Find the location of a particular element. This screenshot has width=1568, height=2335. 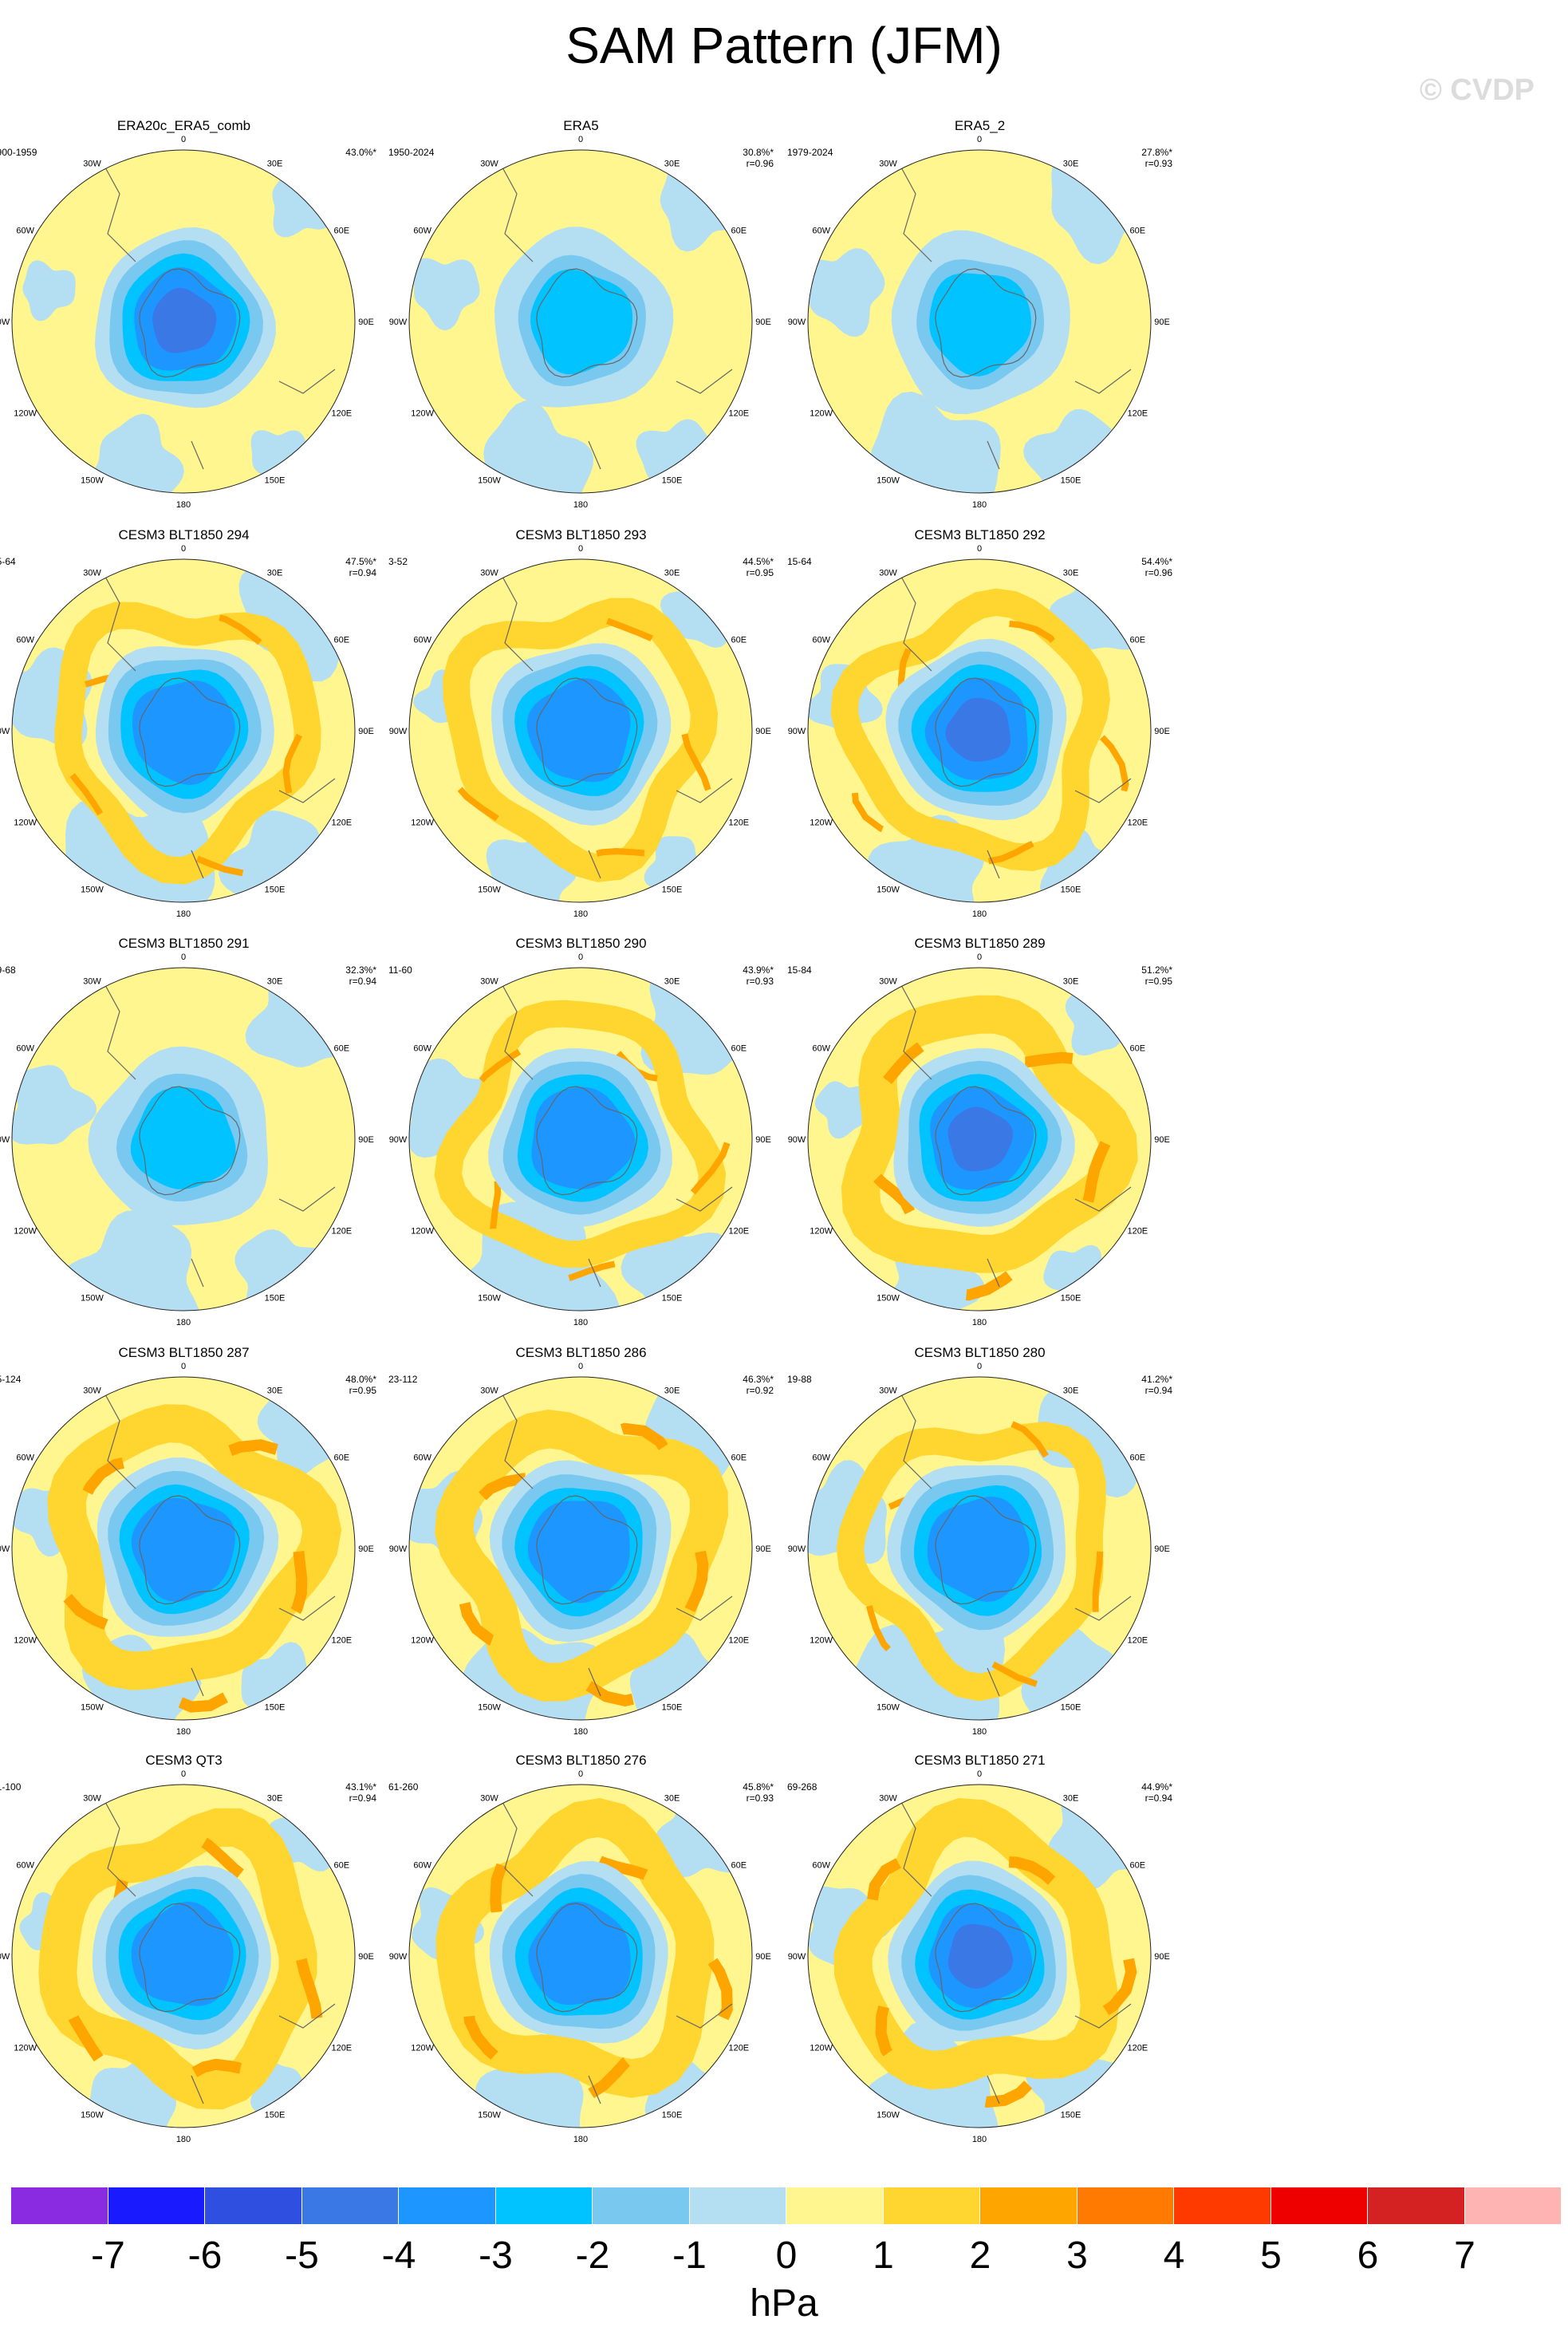

panel-percent: 45.8%* is located at coordinates (758, 1787).